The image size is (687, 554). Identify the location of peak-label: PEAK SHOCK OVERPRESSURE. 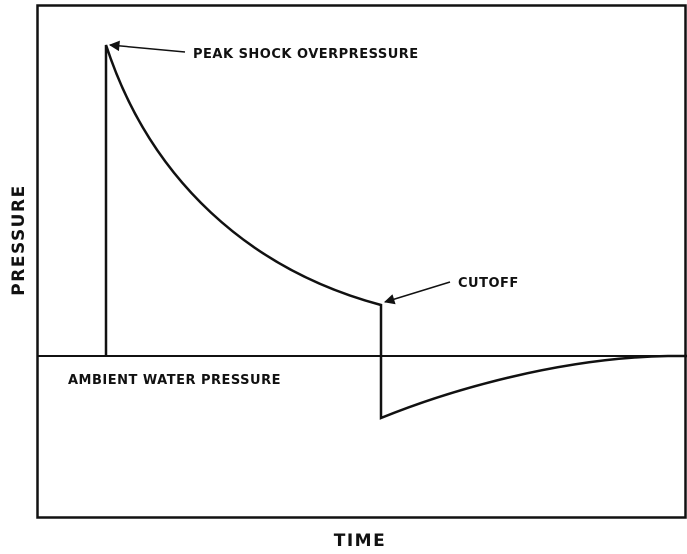
(306, 54).